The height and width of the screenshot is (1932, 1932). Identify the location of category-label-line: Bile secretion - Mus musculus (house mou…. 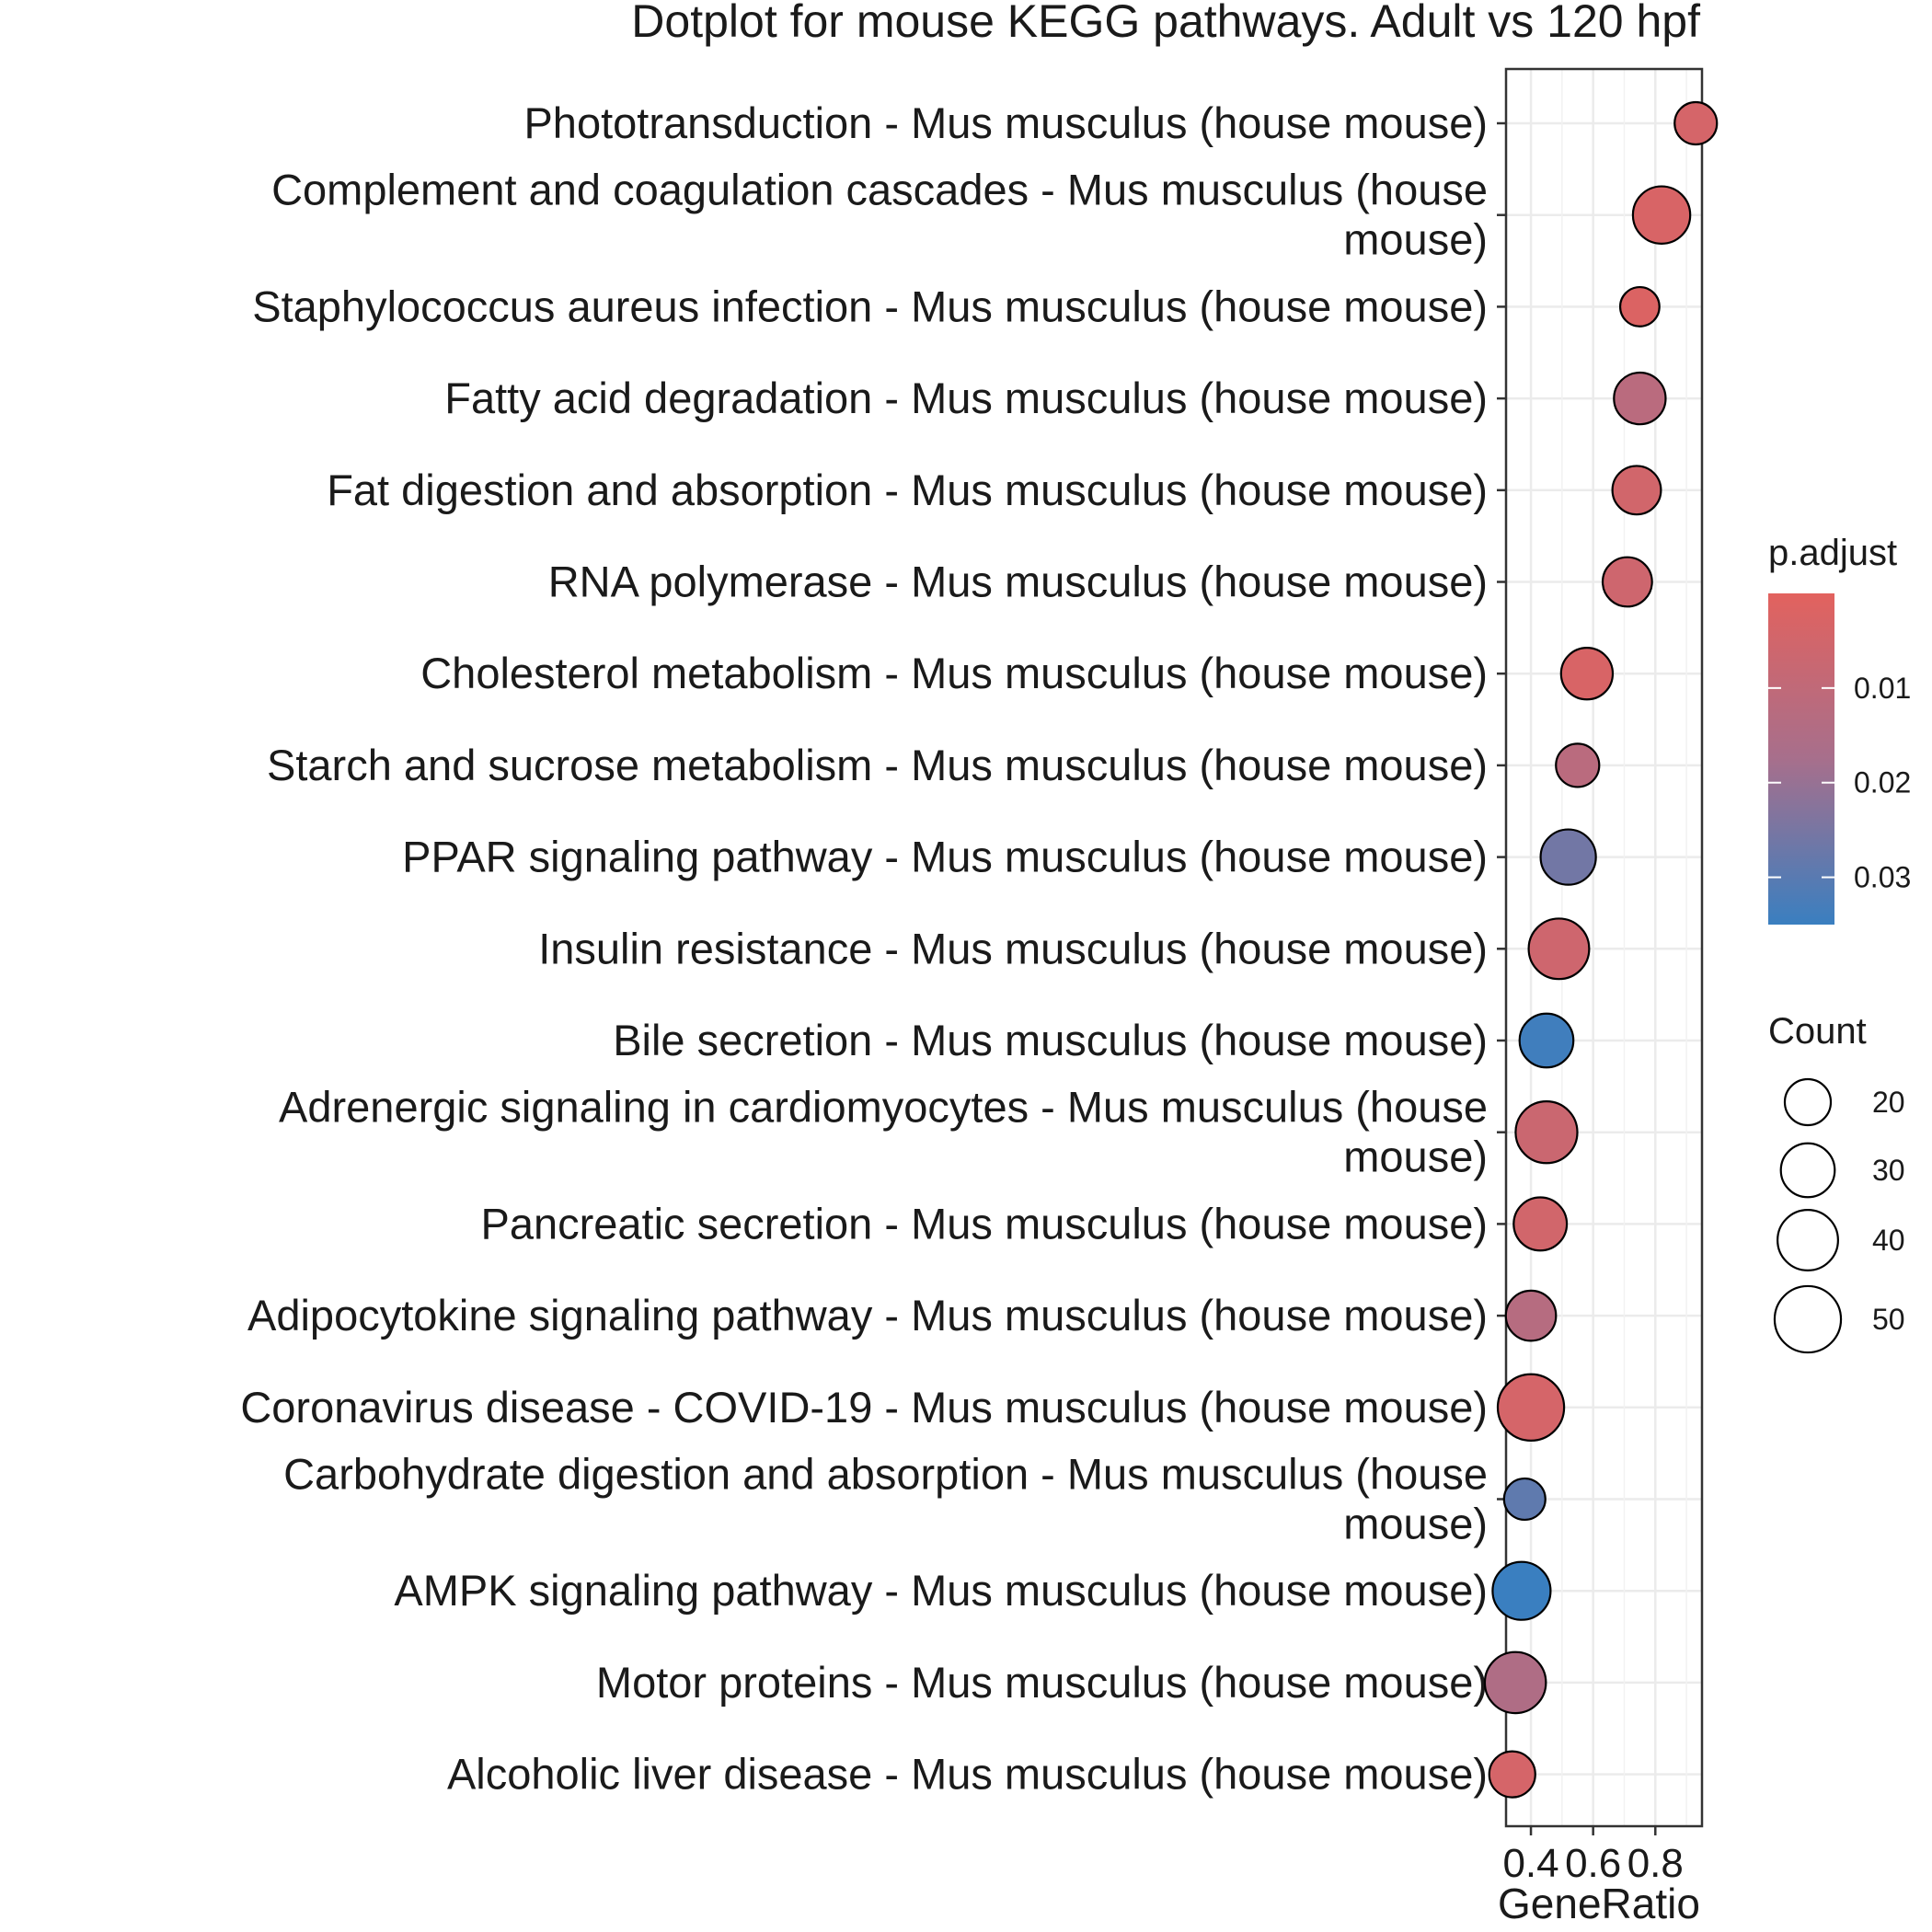
(1050, 1040).